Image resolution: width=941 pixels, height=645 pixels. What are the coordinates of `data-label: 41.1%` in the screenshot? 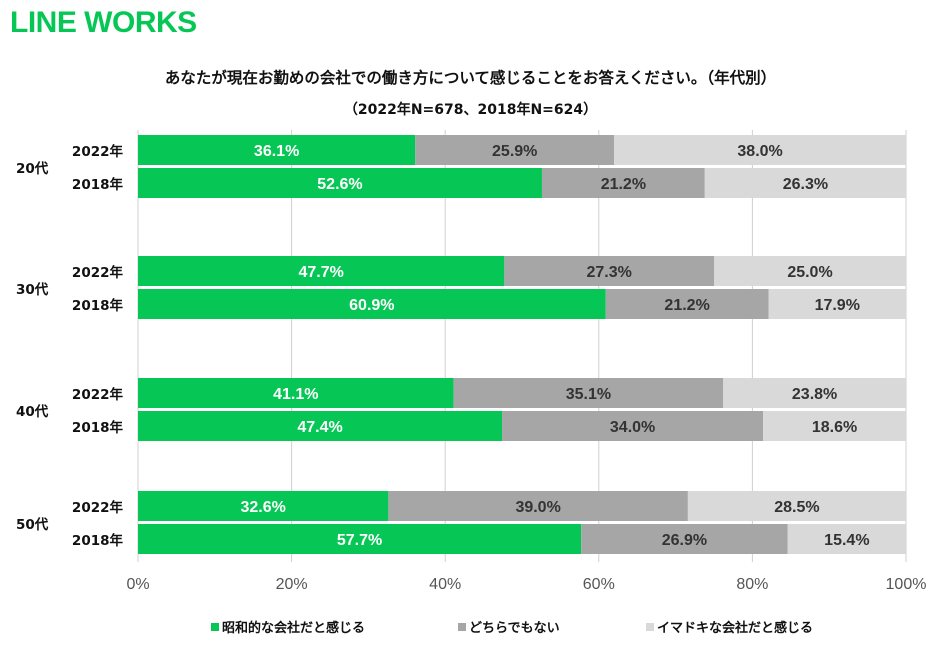 It's located at (295, 394).